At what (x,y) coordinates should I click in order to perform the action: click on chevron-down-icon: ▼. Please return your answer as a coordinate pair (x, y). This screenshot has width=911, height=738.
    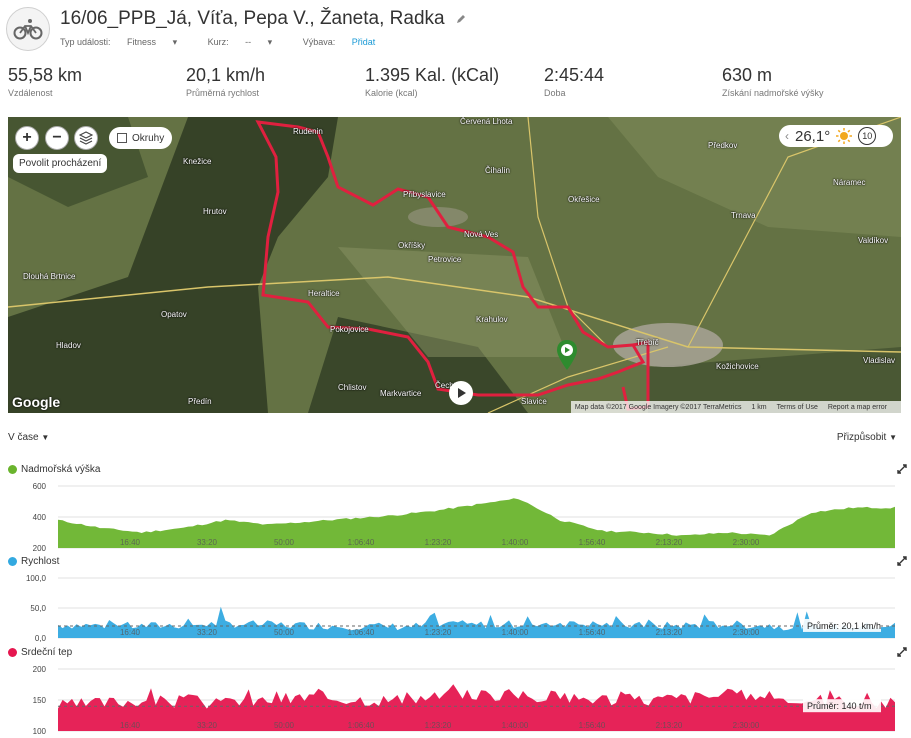
    Looking at the image, I should click on (45, 437).